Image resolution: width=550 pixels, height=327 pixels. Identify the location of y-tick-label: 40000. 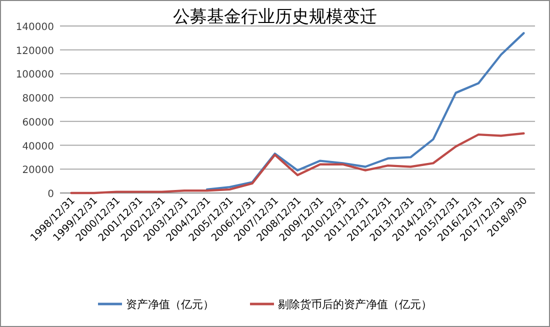
(38, 146).